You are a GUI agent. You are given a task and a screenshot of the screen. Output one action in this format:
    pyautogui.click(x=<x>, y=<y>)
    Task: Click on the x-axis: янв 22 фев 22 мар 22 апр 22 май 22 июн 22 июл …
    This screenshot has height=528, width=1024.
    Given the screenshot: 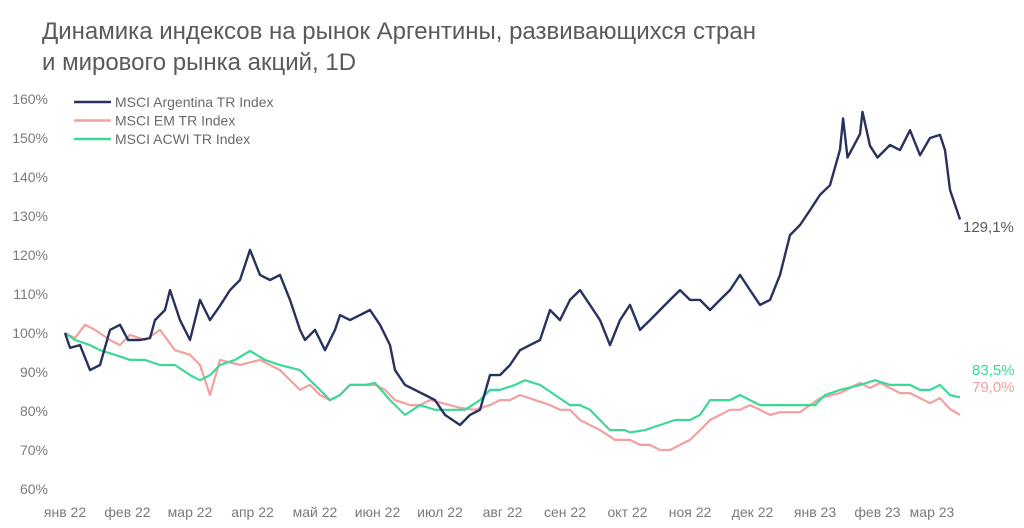 What is the action you would take?
    pyautogui.click(x=499, y=512)
    